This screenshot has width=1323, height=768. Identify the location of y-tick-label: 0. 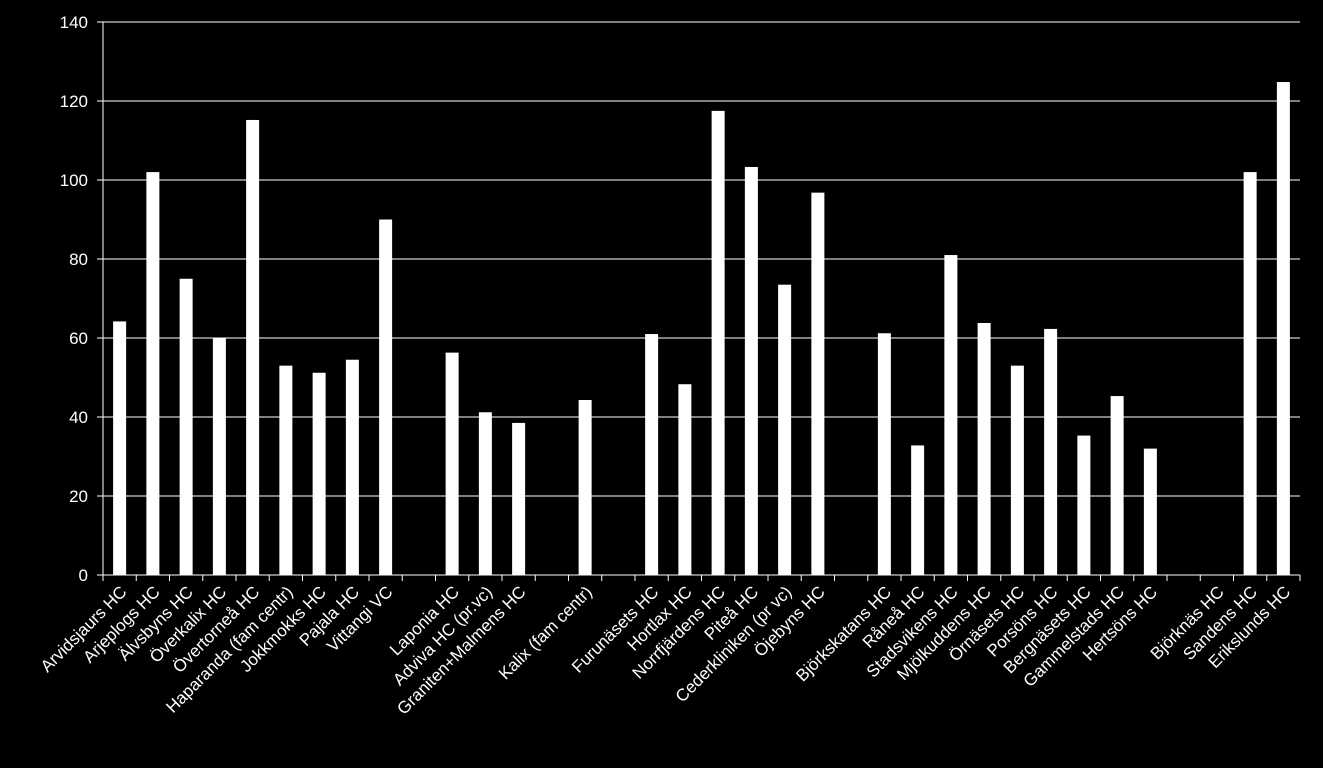
(83, 575).